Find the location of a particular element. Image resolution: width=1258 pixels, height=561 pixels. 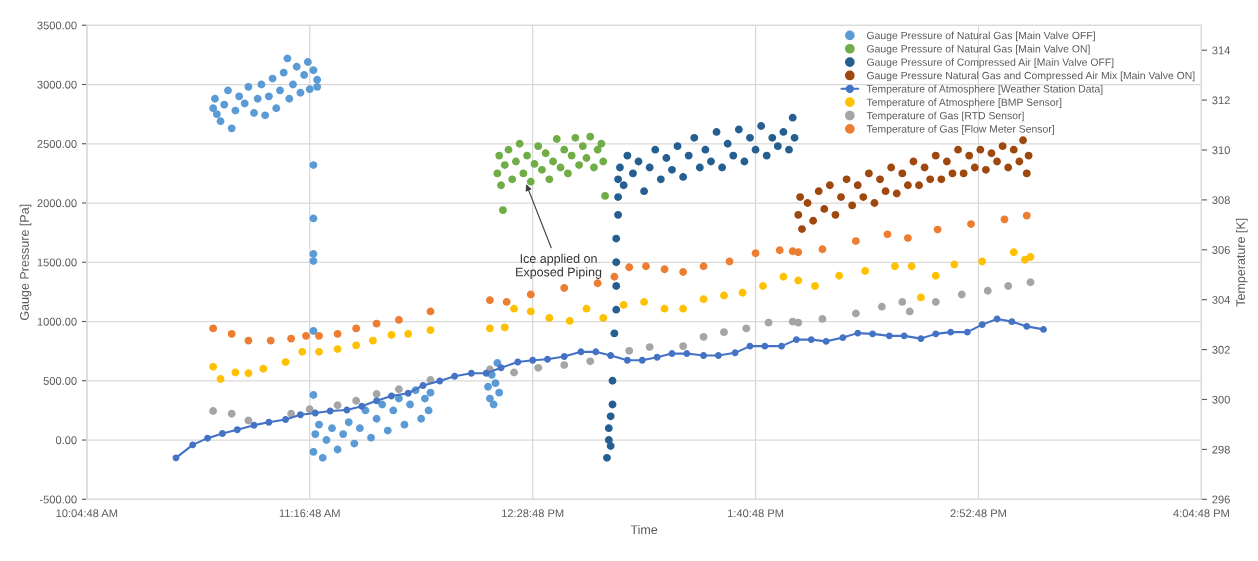

x-axis-title: Time is located at coordinates (644, 529).